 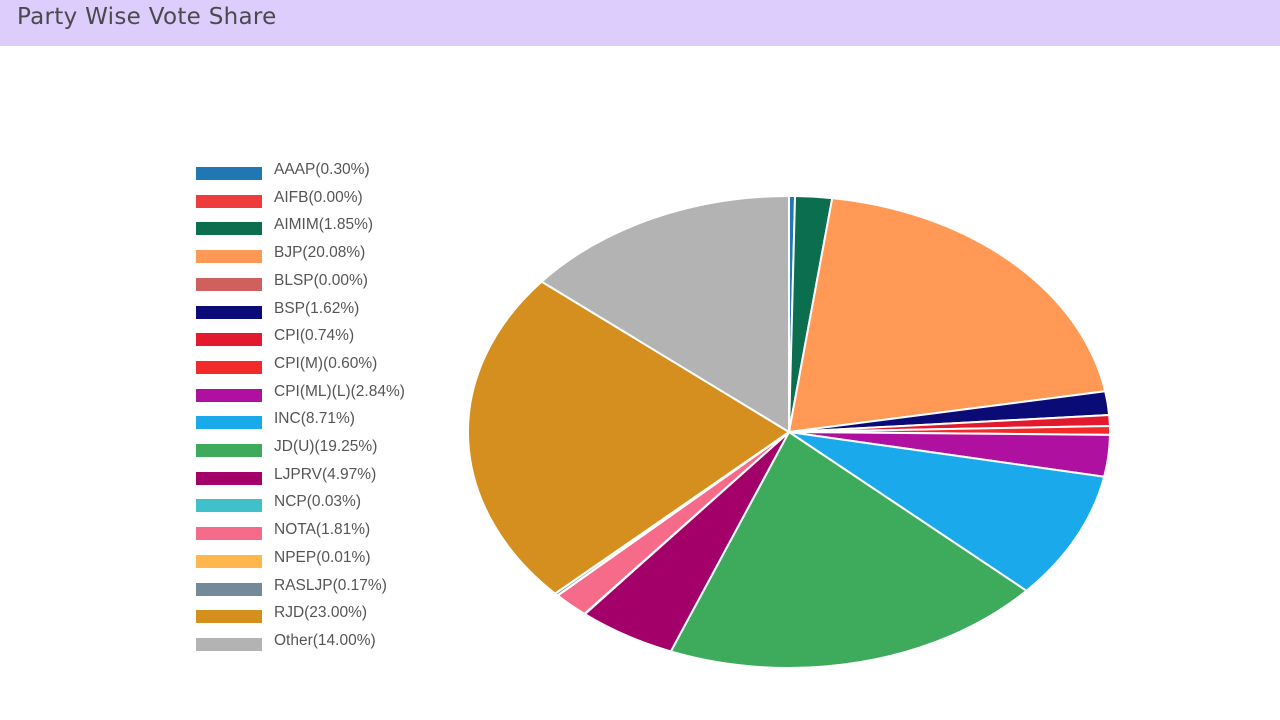 What do you see at coordinates (317, 502) in the screenshot?
I see `legend-label: NCP(0.03%)` at bounding box center [317, 502].